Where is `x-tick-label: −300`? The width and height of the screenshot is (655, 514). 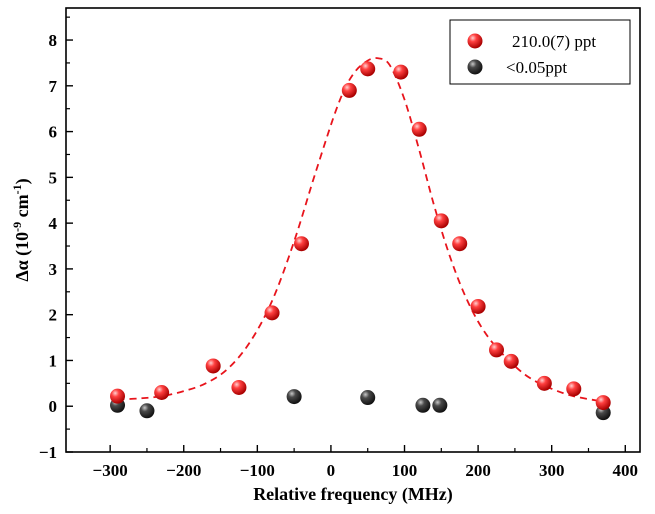
x-tick-label: −300 is located at coordinates (110, 470).